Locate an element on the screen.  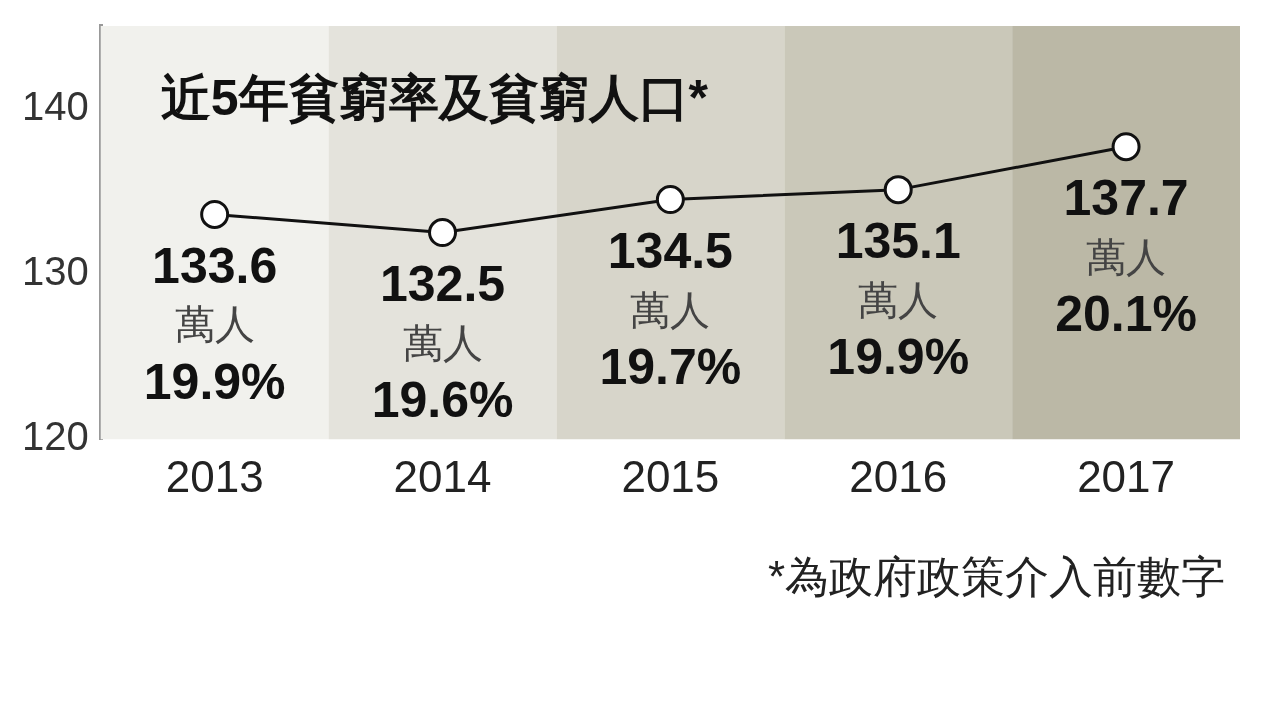
data-label: 133.6 萬人 19.9% is located at coordinates (214, 324).